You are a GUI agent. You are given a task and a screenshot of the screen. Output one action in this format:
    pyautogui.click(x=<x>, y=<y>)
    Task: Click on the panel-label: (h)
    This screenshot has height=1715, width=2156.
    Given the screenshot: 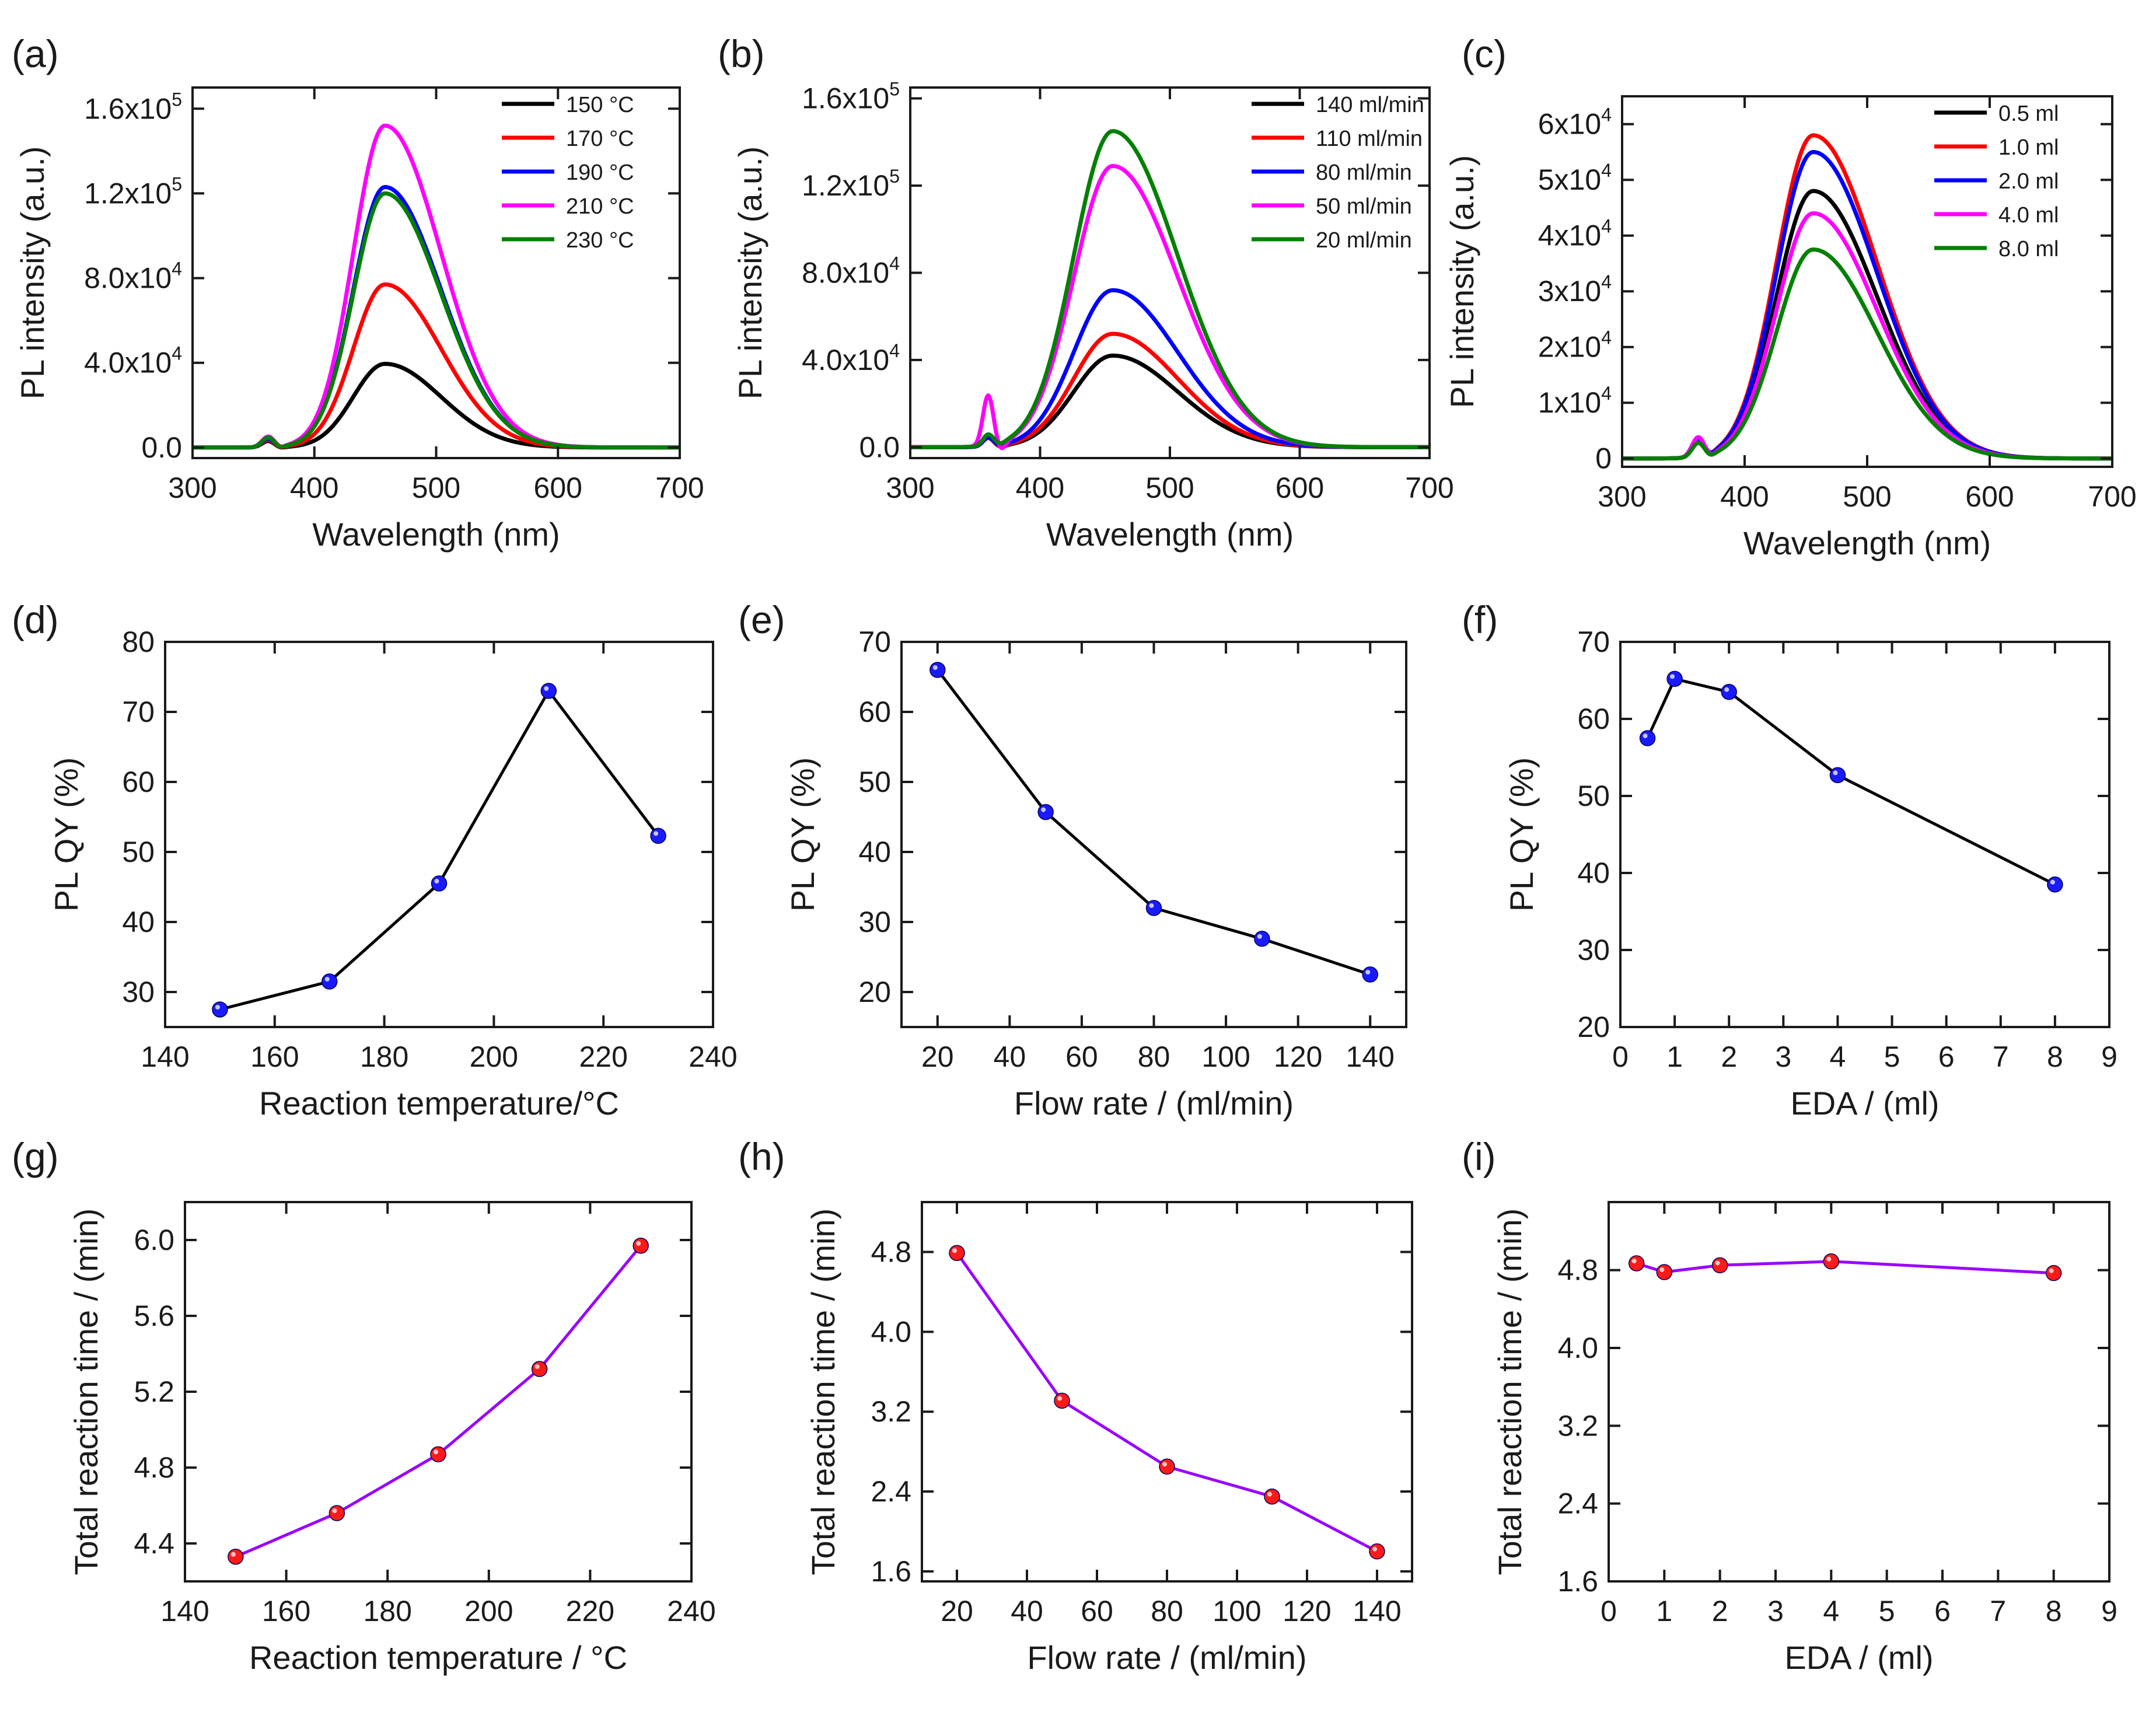 What is the action you would take?
    pyautogui.click(x=761, y=1156)
    